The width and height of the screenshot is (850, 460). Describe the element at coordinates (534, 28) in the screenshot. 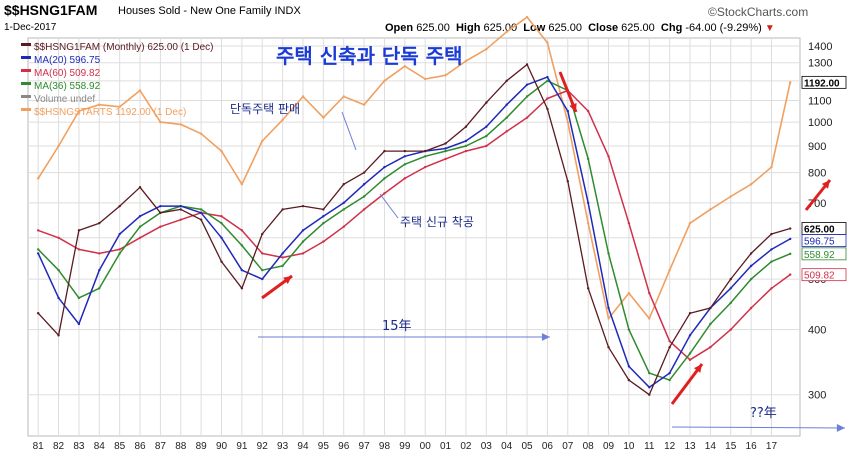

I see `low-label: Low` at that location.